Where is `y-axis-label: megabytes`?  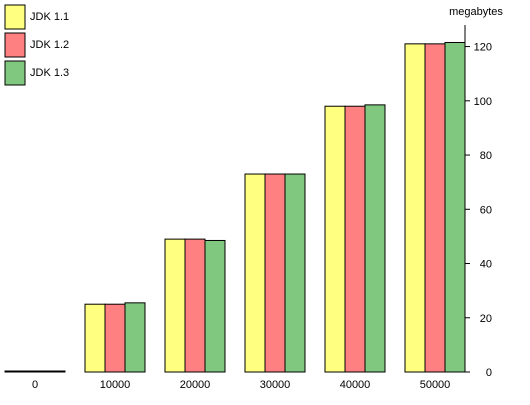 y-axis-label: megabytes is located at coordinates (476, 12).